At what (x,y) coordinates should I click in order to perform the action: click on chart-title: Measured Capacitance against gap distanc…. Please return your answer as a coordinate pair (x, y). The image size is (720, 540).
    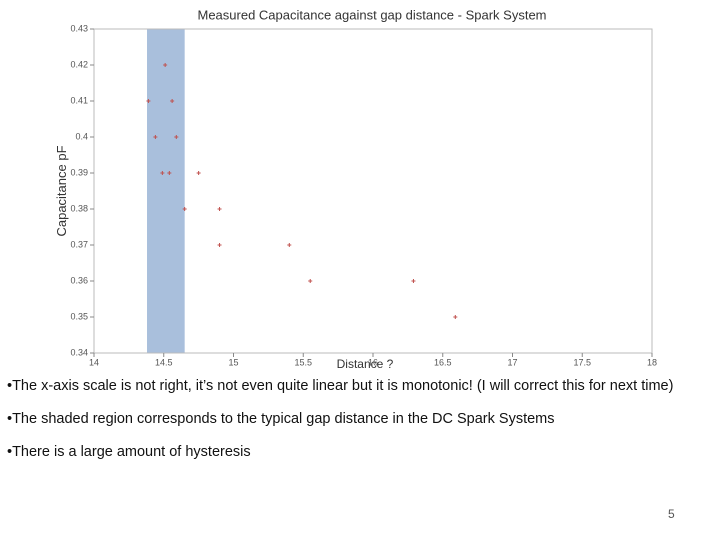
    Looking at the image, I should click on (371, 14).